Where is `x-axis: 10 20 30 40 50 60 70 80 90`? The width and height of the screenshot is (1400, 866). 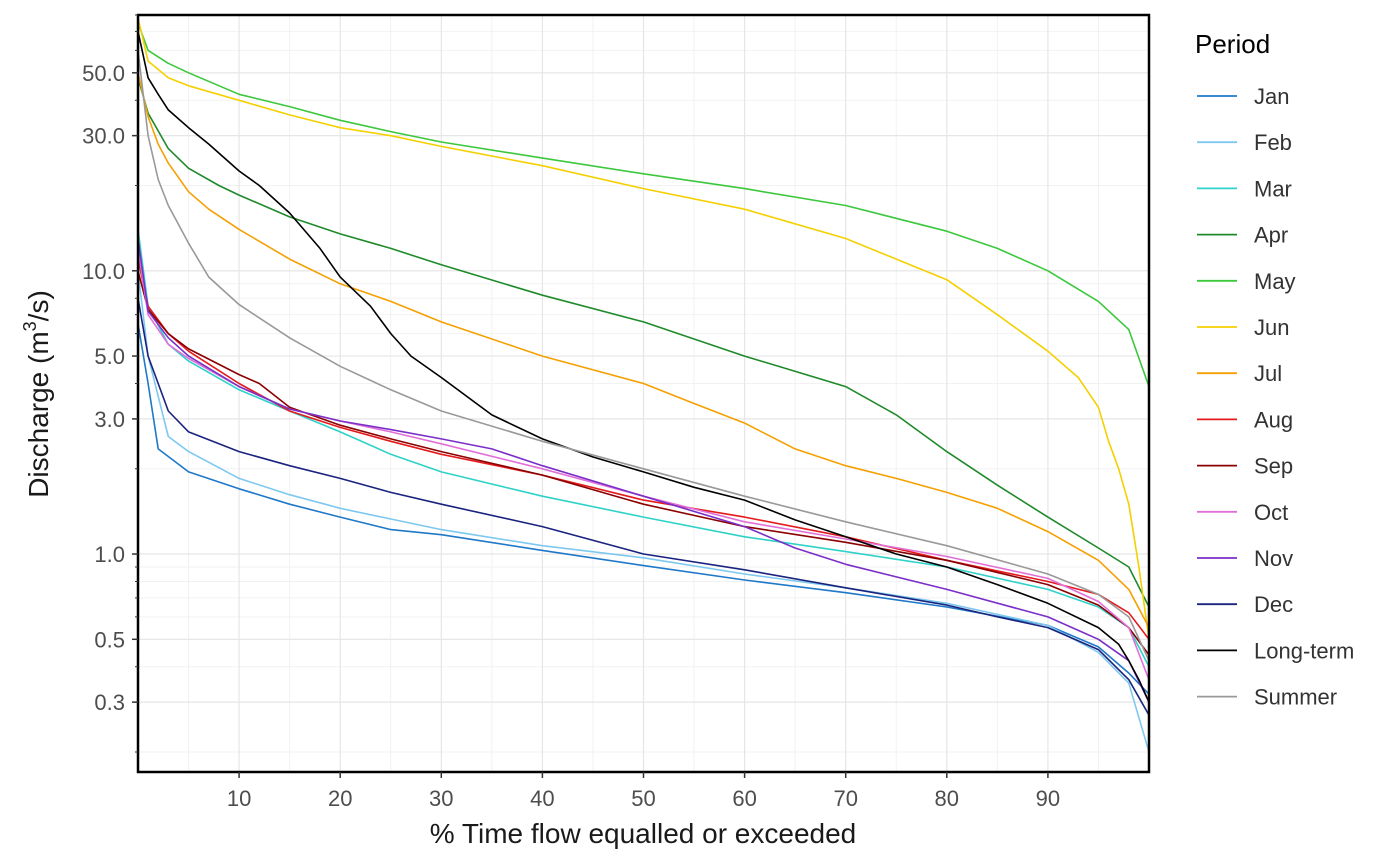 x-axis: 10 20 30 40 50 60 70 80 90 is located at coordinates (643, 791).